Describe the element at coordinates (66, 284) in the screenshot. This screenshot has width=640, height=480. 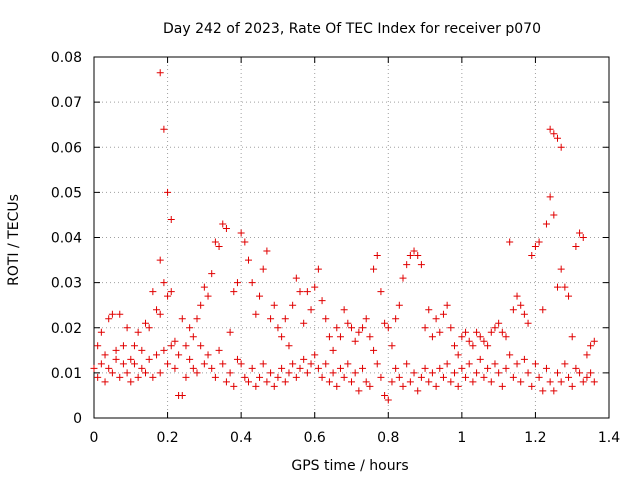
I see `y-tick-label: 0.03` at that location.